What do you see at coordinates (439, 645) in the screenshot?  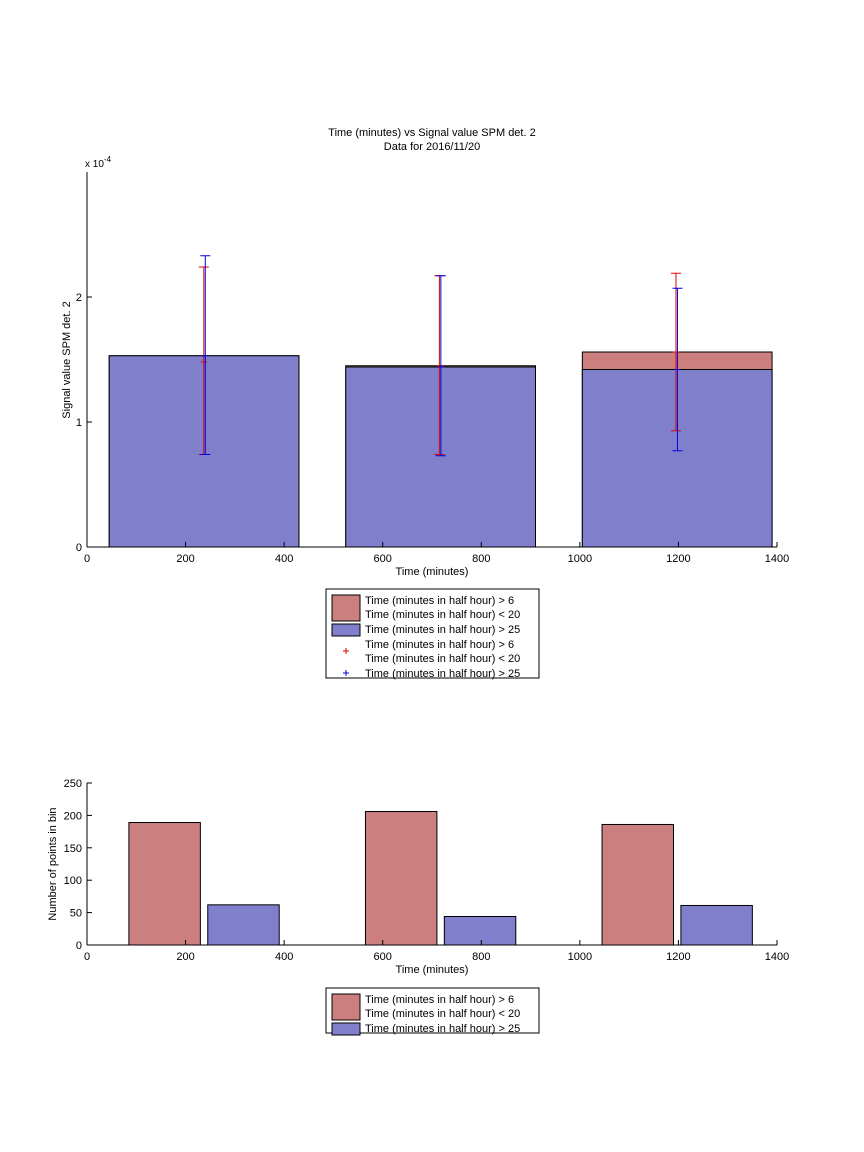 I see `legend-label-2: Time (minutes in half hour) > 6` at bounding box center [439, 645].